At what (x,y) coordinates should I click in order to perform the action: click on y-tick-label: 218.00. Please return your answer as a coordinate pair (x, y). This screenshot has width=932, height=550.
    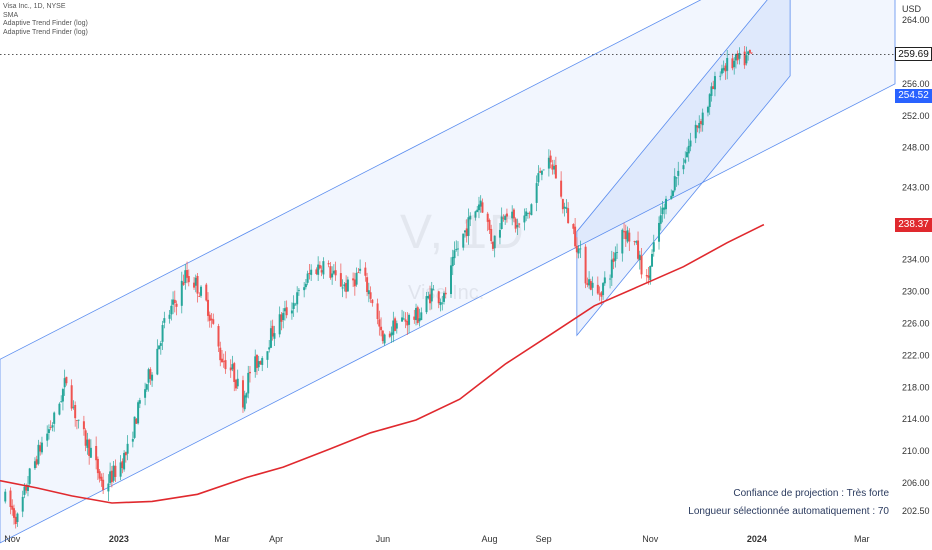
    Looking at the image, I should click on (916, 387).